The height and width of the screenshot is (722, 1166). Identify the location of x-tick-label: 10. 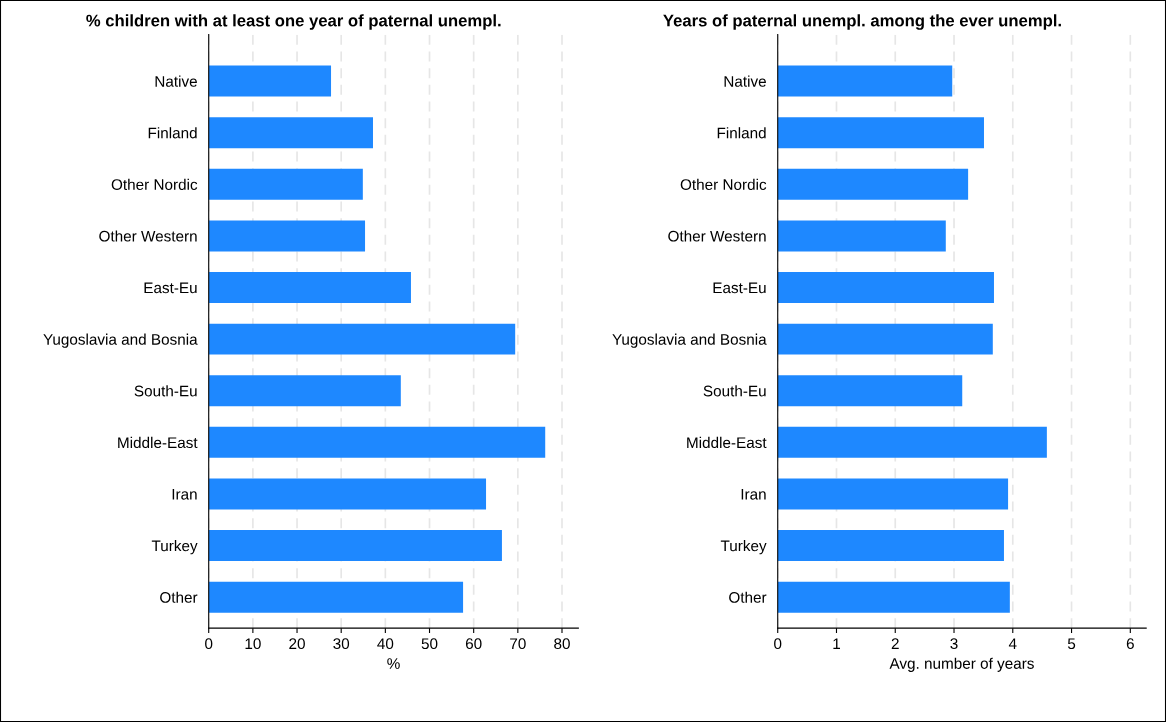
(253, 644).